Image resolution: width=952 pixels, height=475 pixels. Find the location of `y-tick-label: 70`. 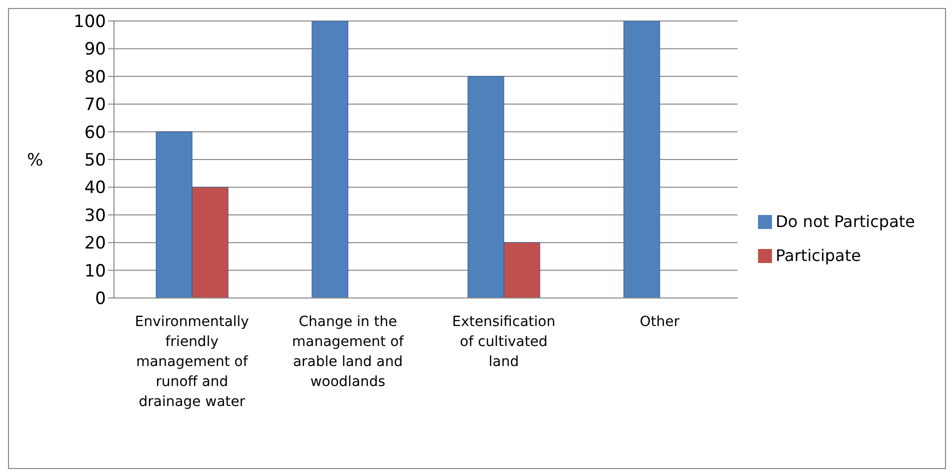

y-tick-label: 70 is located at coordinates (95, 105).